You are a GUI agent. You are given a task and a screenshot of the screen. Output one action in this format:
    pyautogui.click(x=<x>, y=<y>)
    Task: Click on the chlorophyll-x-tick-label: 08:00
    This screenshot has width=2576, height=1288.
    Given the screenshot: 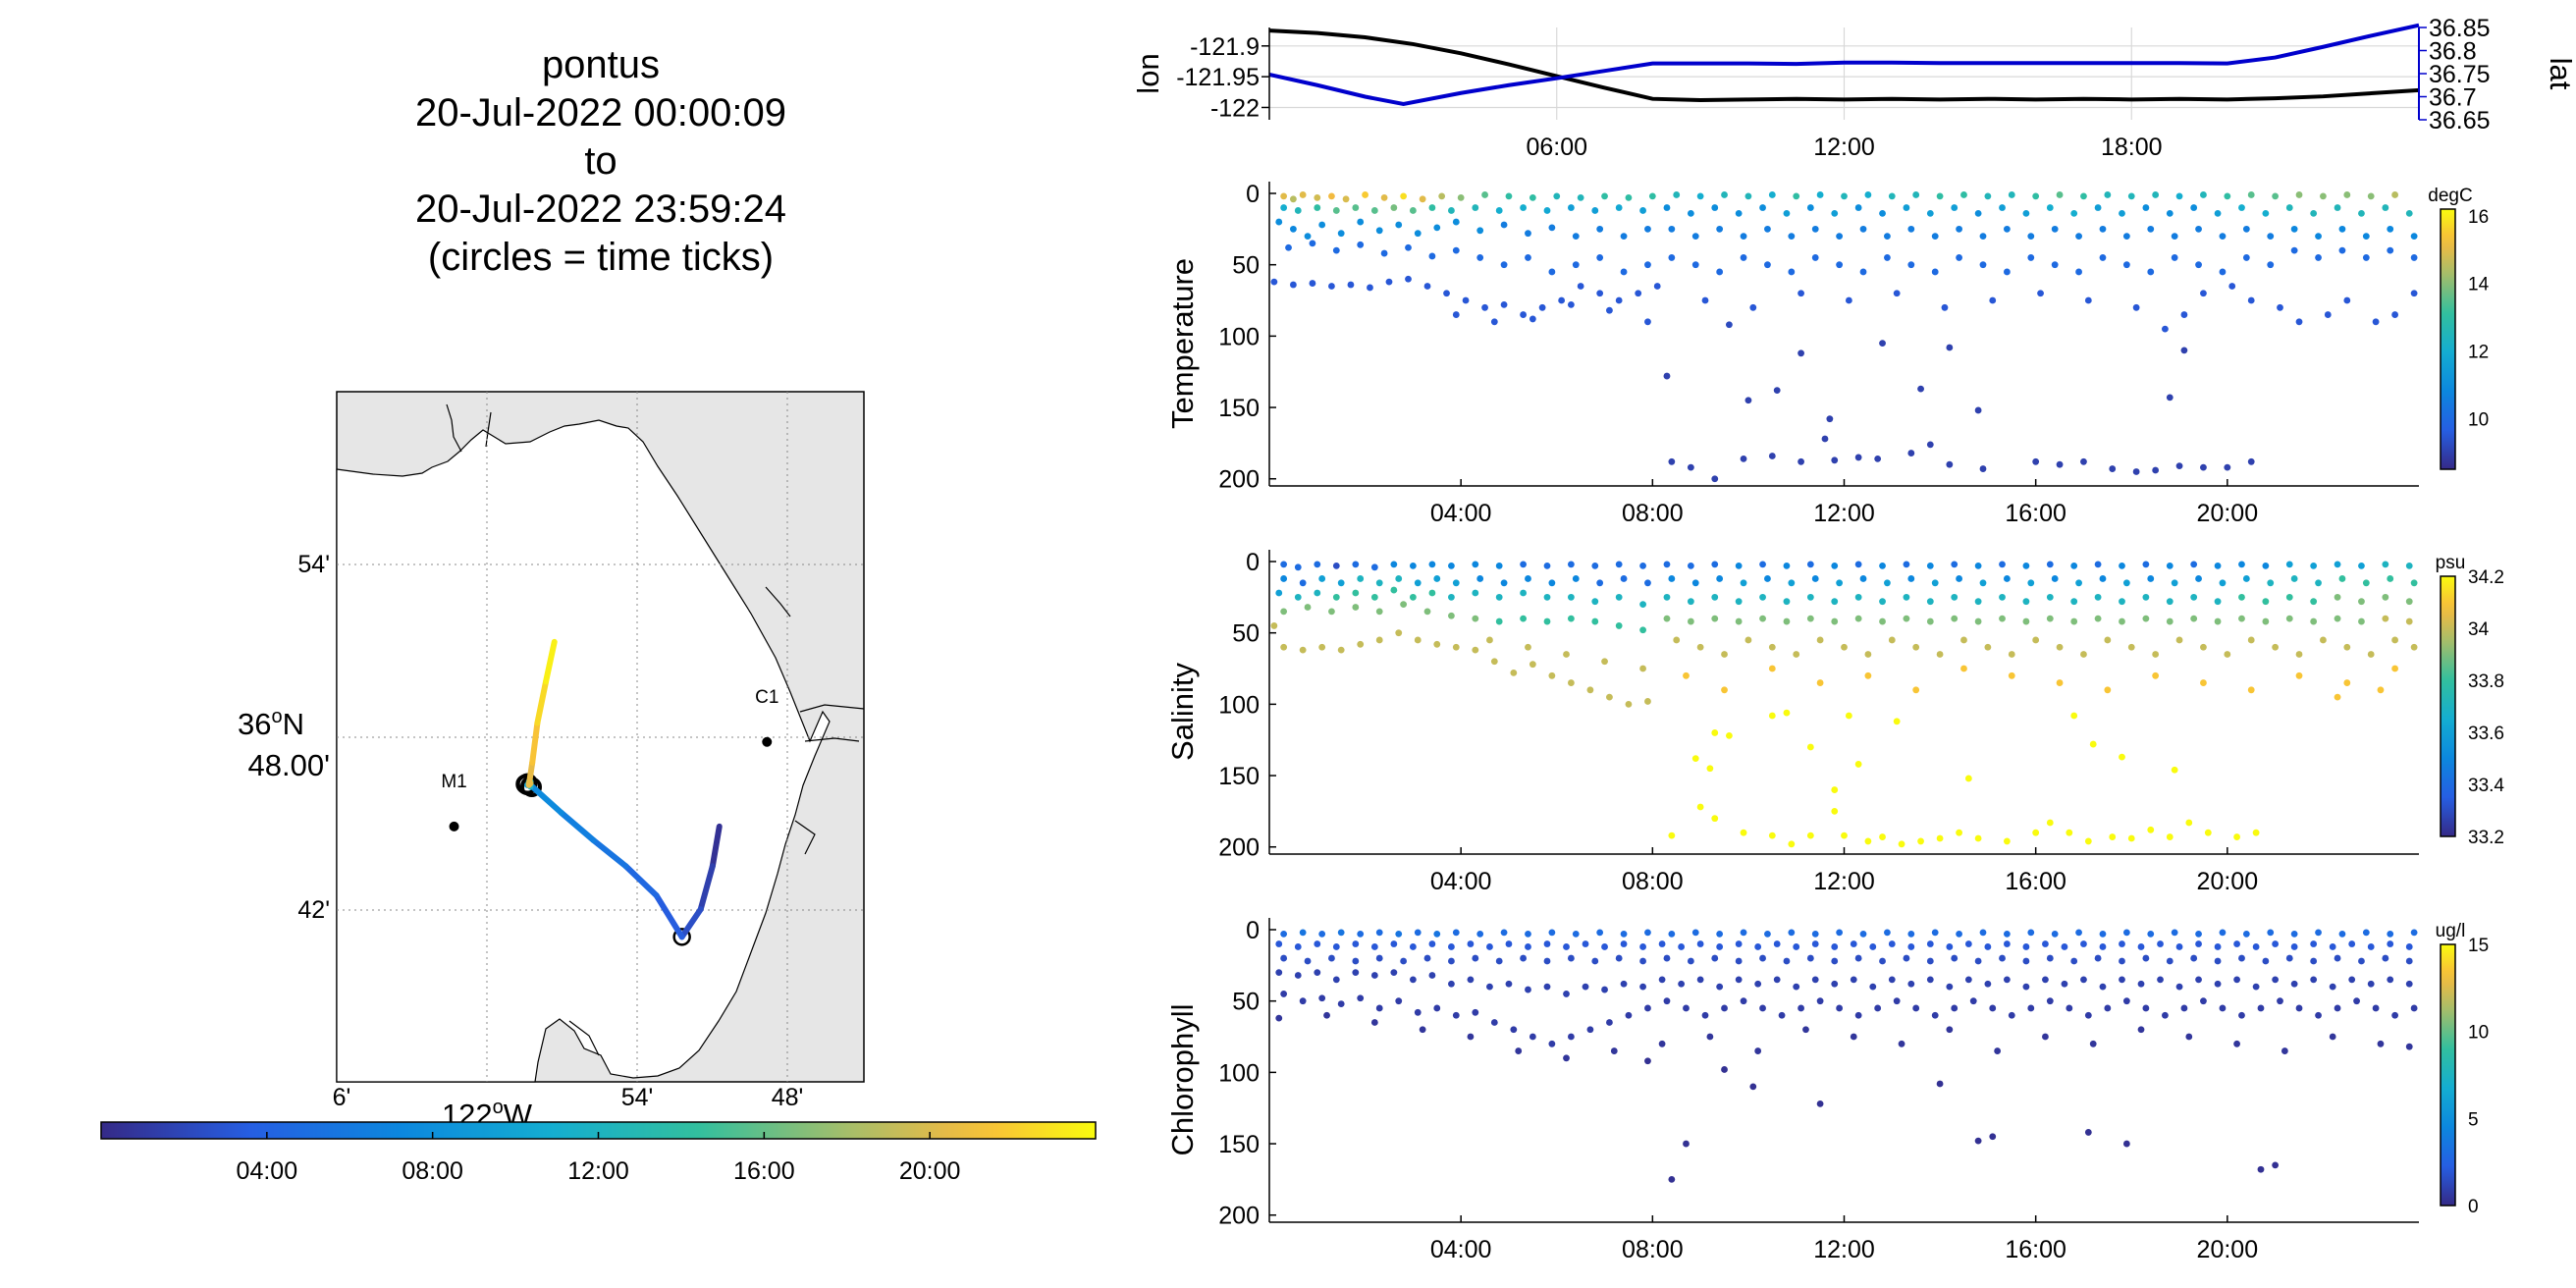 What is the action you would take?
    pyautogui.click(x=1653, y=1249)
    